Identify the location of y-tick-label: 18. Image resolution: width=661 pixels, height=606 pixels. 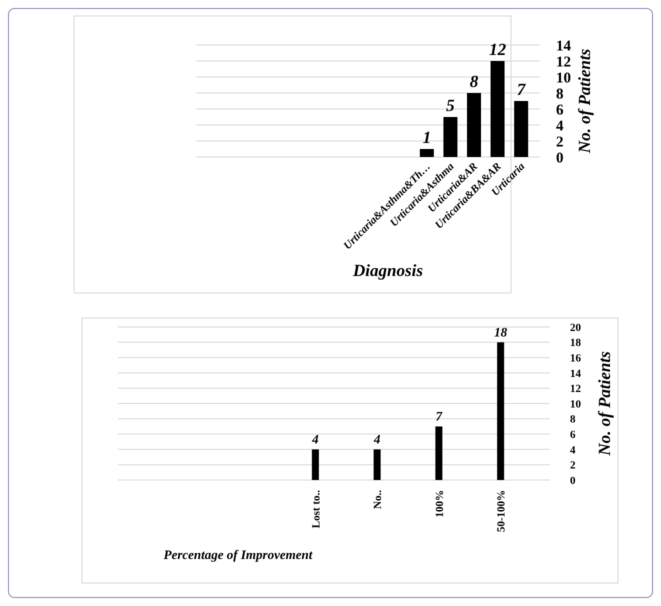
(576, 343).